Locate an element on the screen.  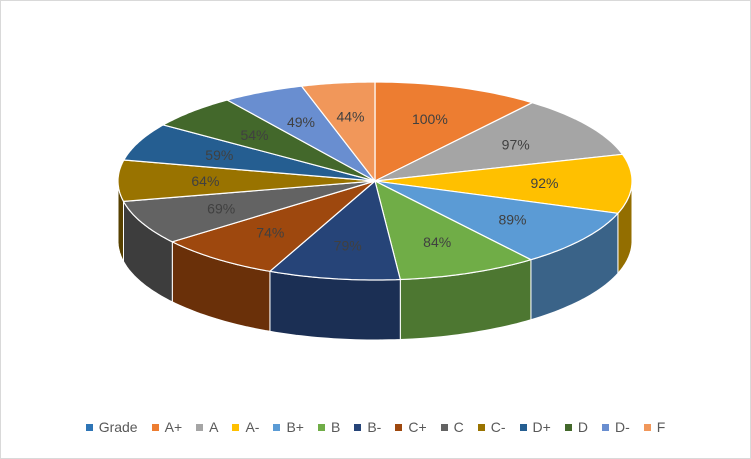
pie-slice-D is located at coordinates (269, 140).